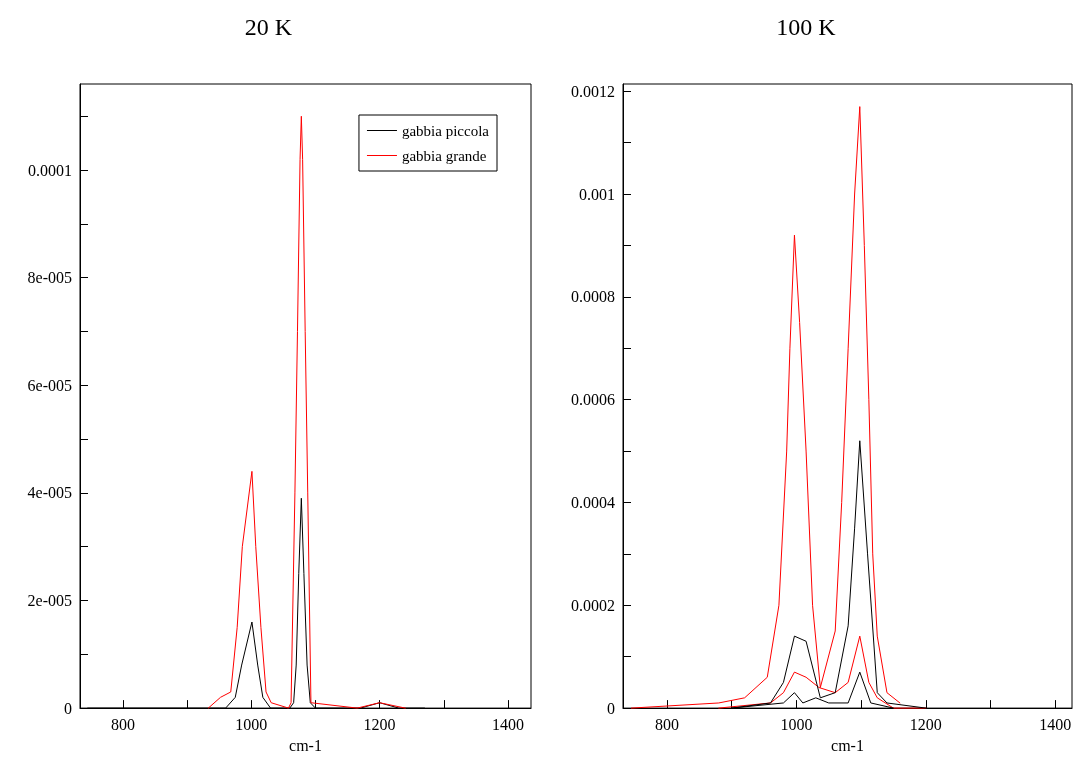 The height and width of the screenshot is (758, 1075). I want to click on chart-title: 20 K, so click(268, 27).